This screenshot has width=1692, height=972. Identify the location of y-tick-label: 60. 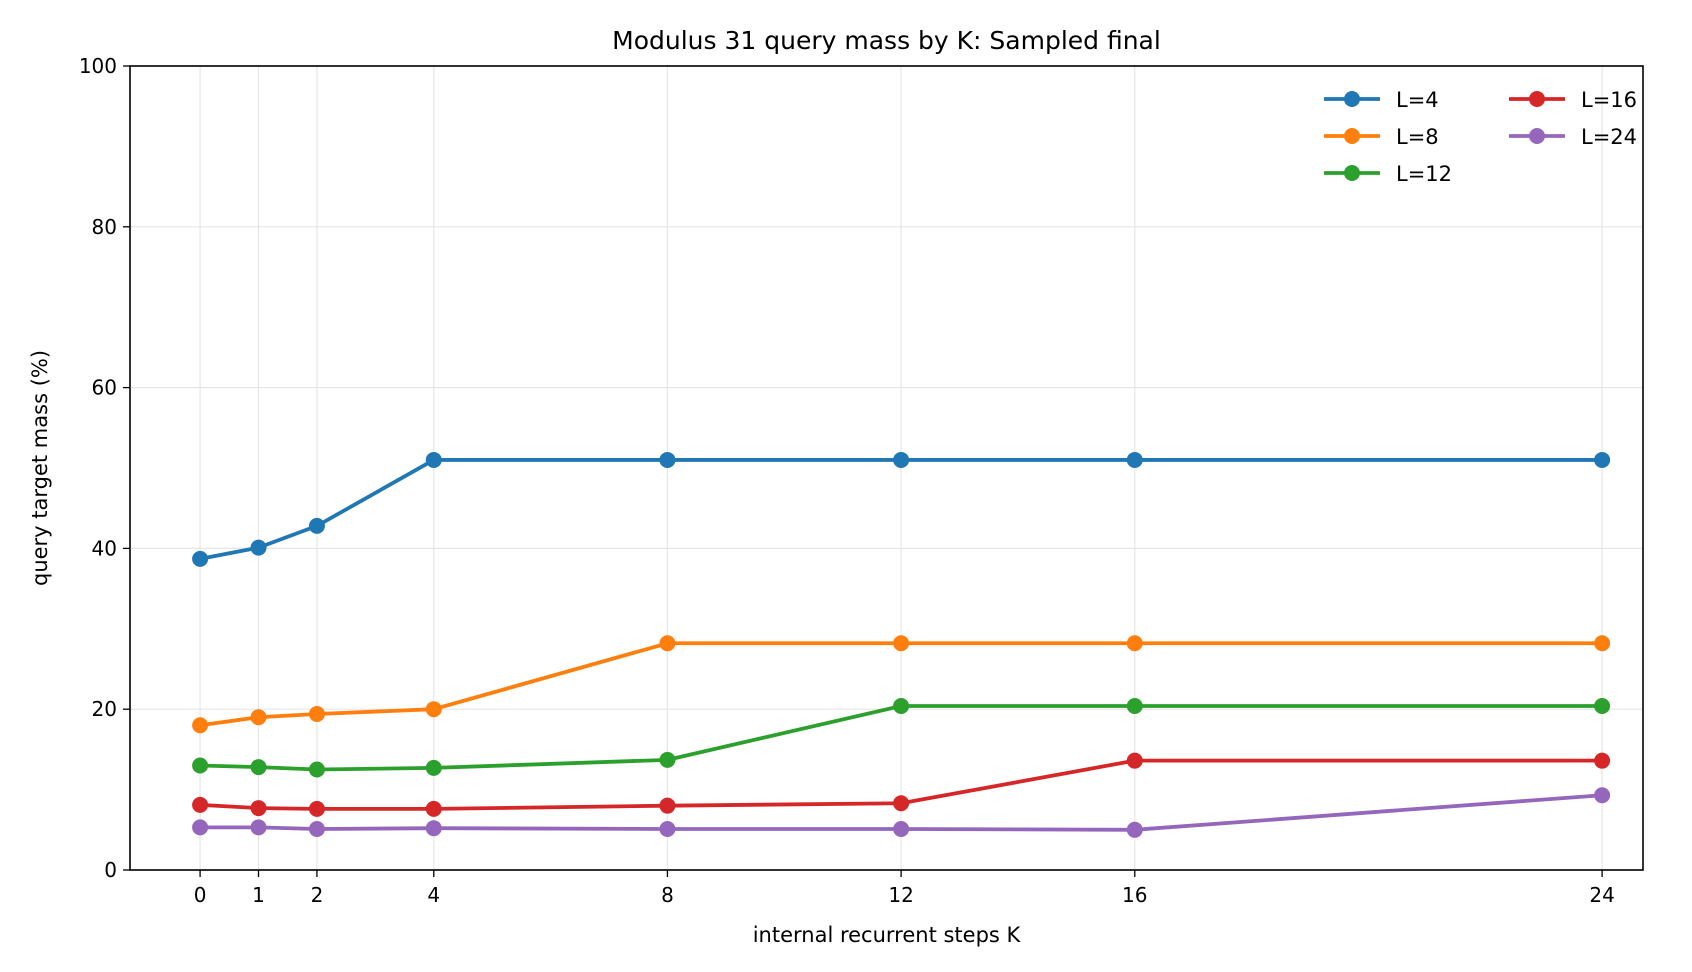
(104, 388).